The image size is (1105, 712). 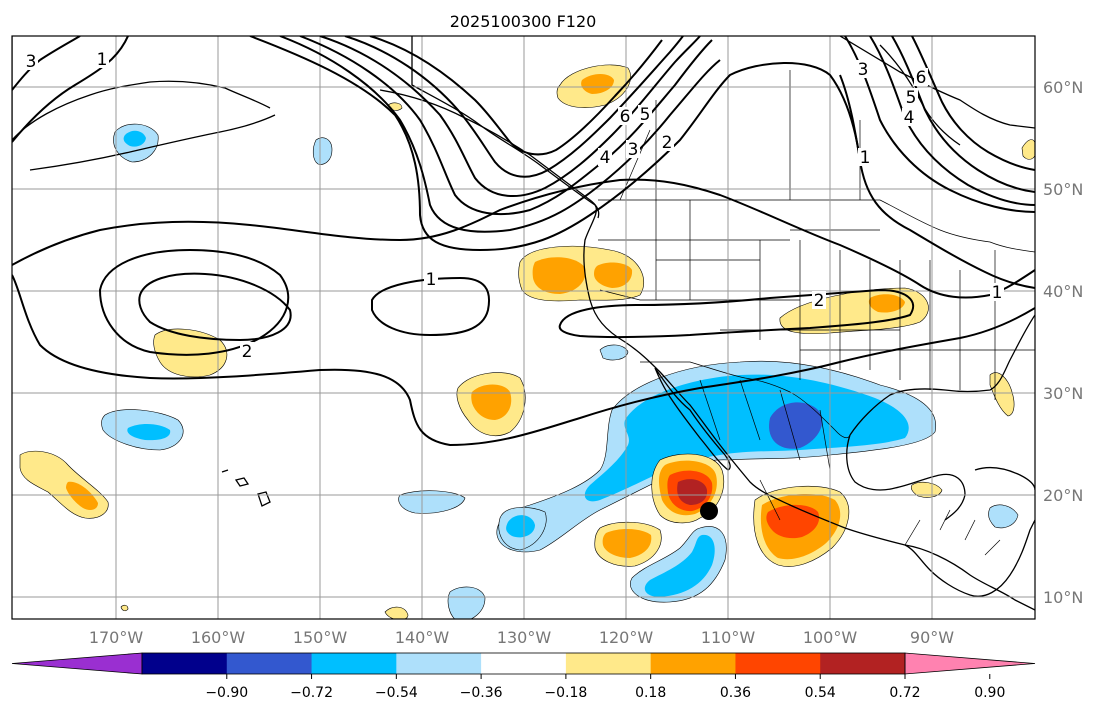 I want to click on colorbar-tick-label: −0.90, so click(x=226, y=693).